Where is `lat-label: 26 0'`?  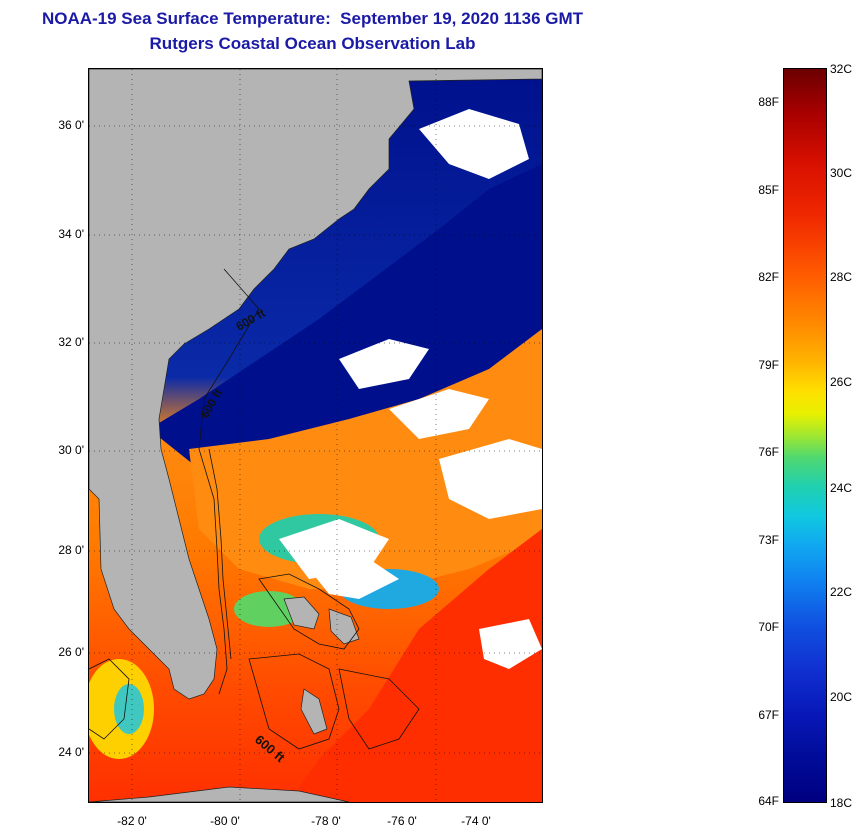
lat-label: 26 0' is located at coordinates (71, 652).